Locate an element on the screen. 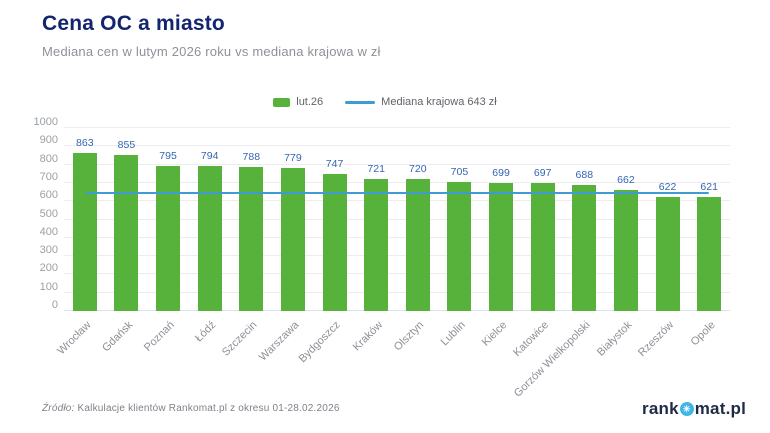  bar-opole is located at coordinates (709, 254).